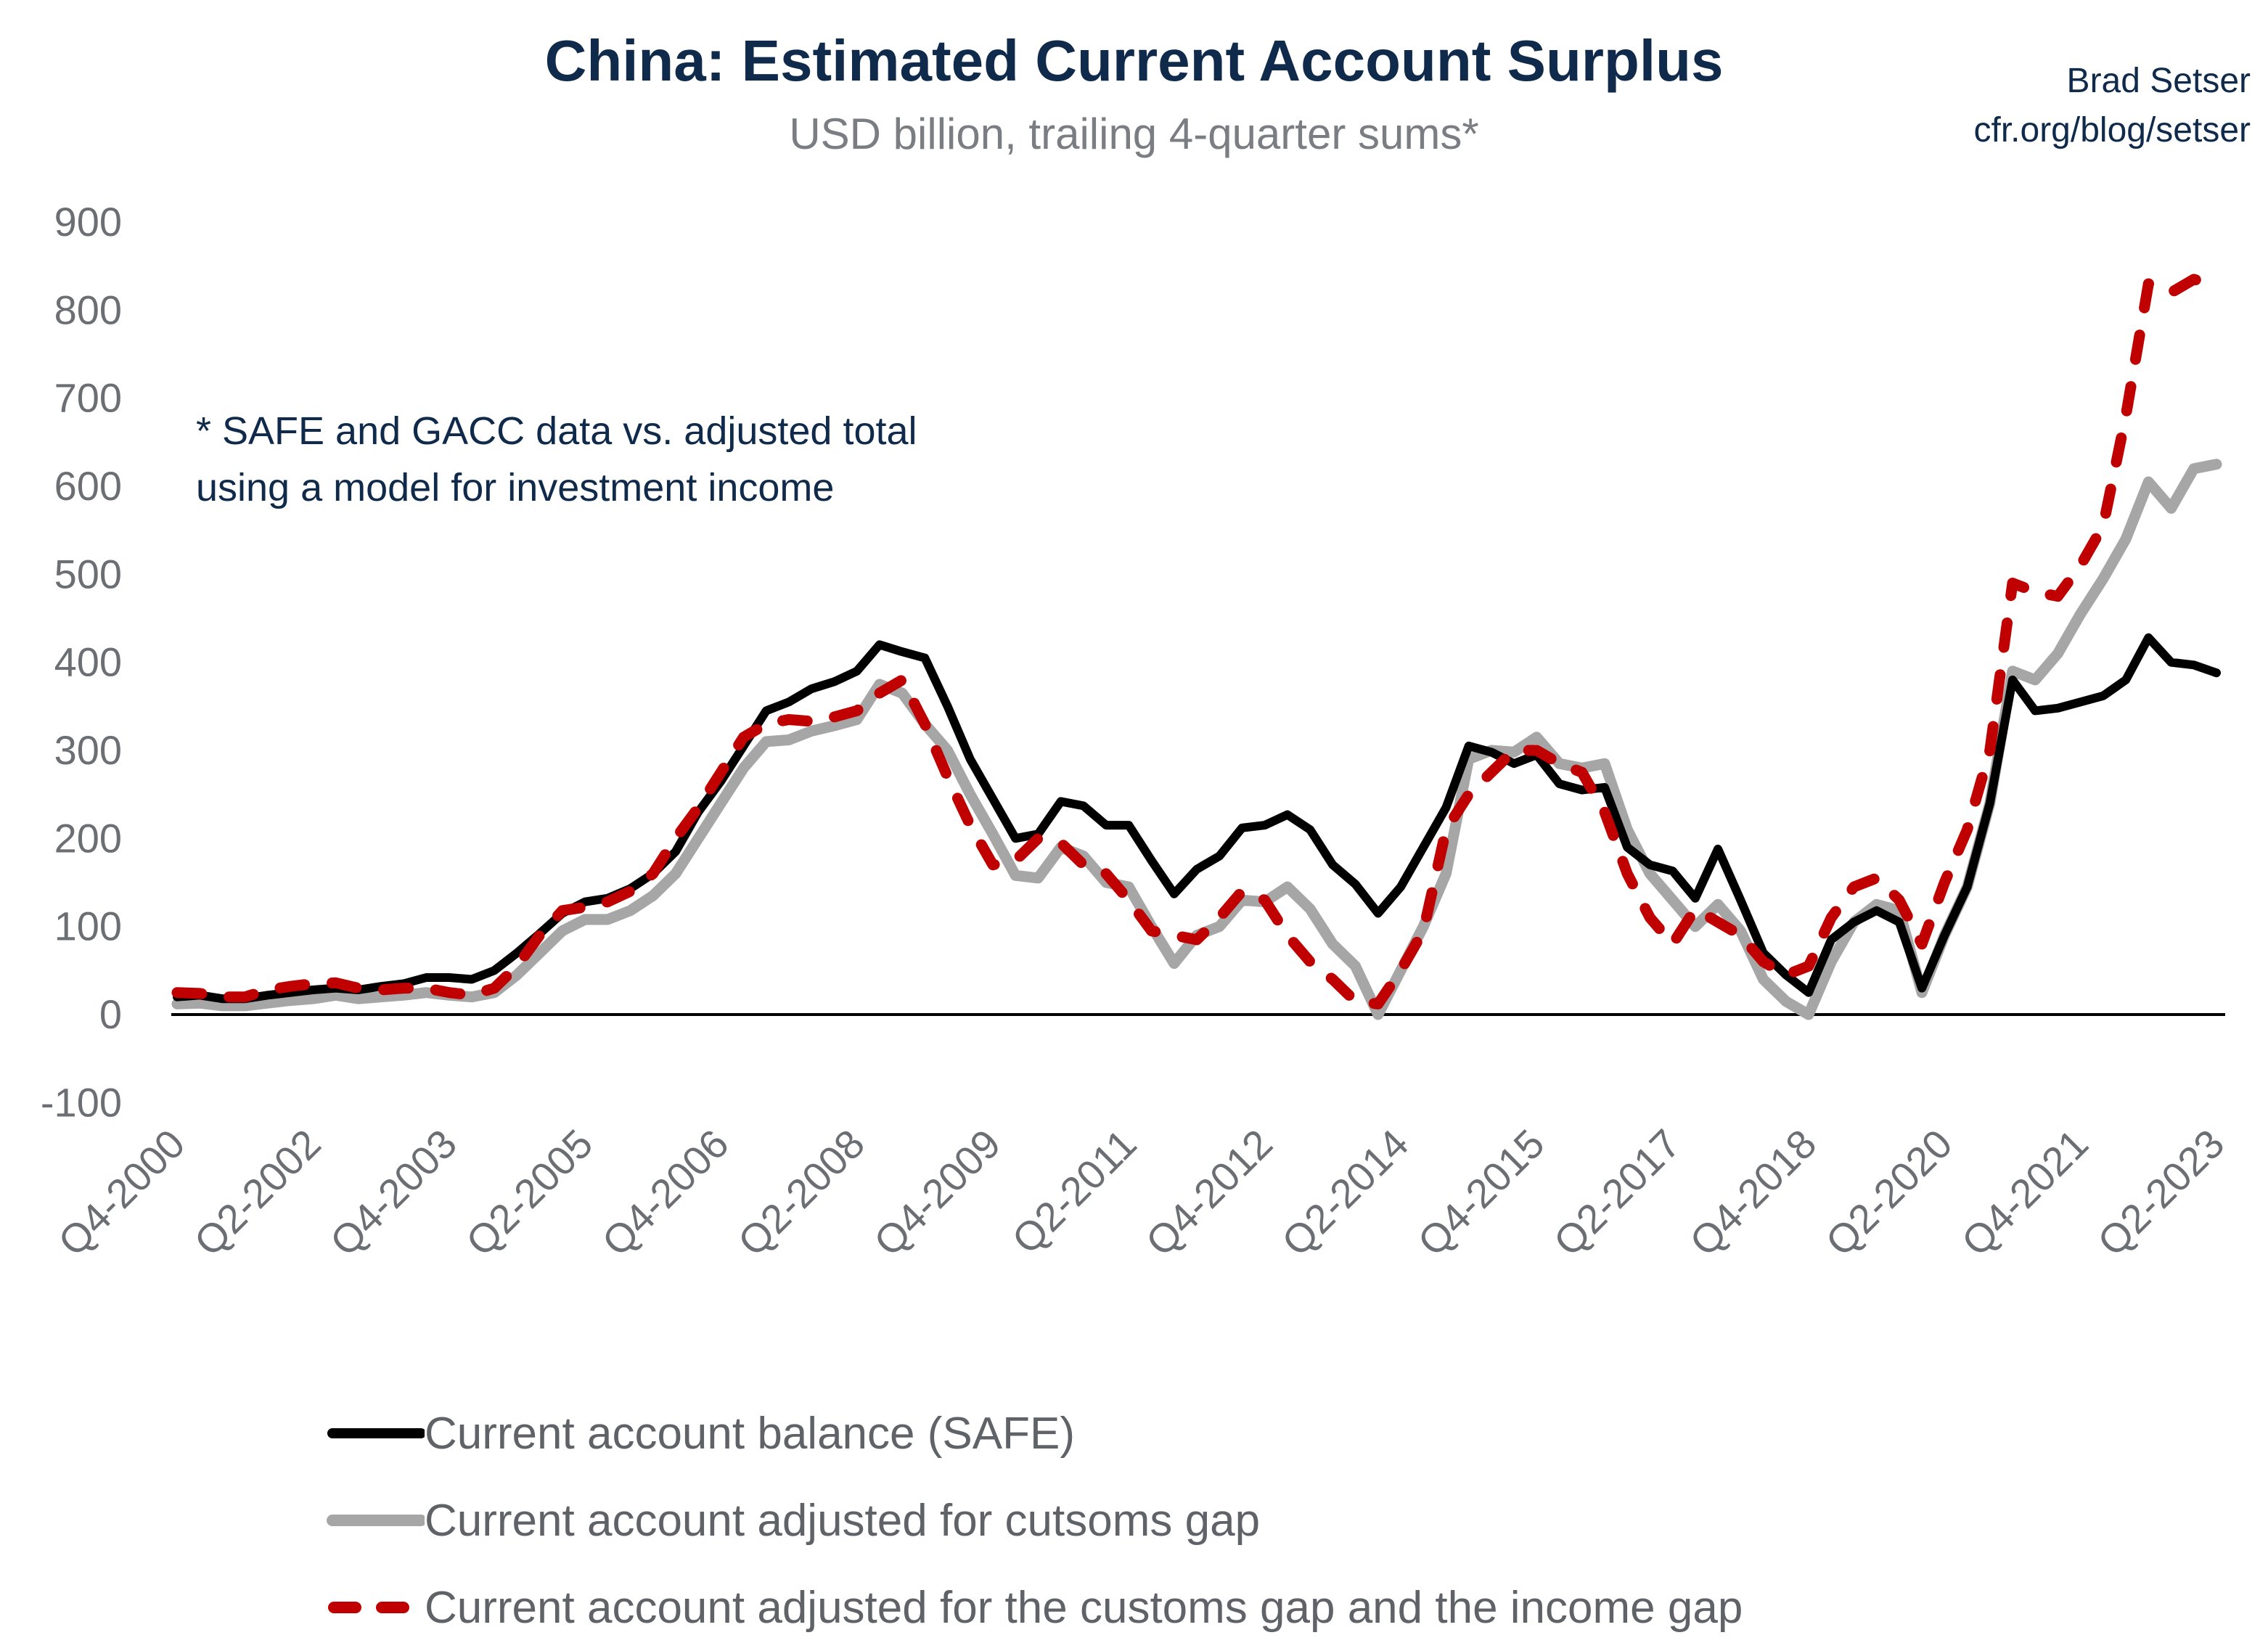 The height and width of the screenshot is (1651, 2268). Describe the element at coordinates (2158, 81) in the screenshot. I see `credit-author: Brad Setser` at that location.